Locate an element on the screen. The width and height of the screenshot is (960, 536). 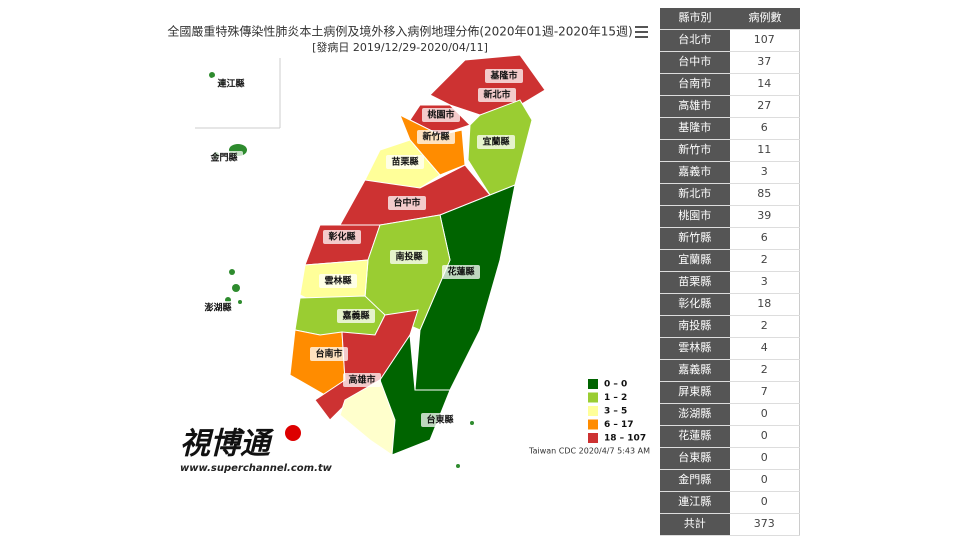
menu-button is located at coordinates (641, 32).